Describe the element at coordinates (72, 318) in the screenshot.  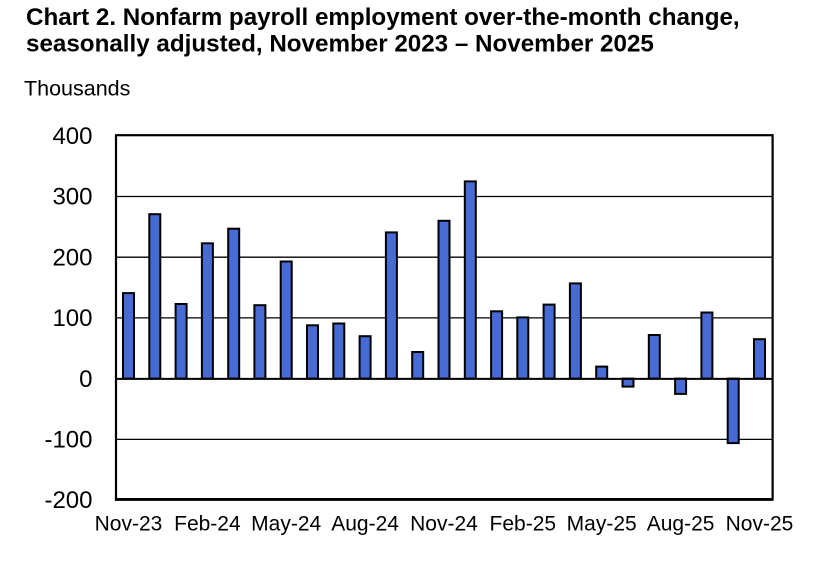
I see `svg-text: 100` at that location.